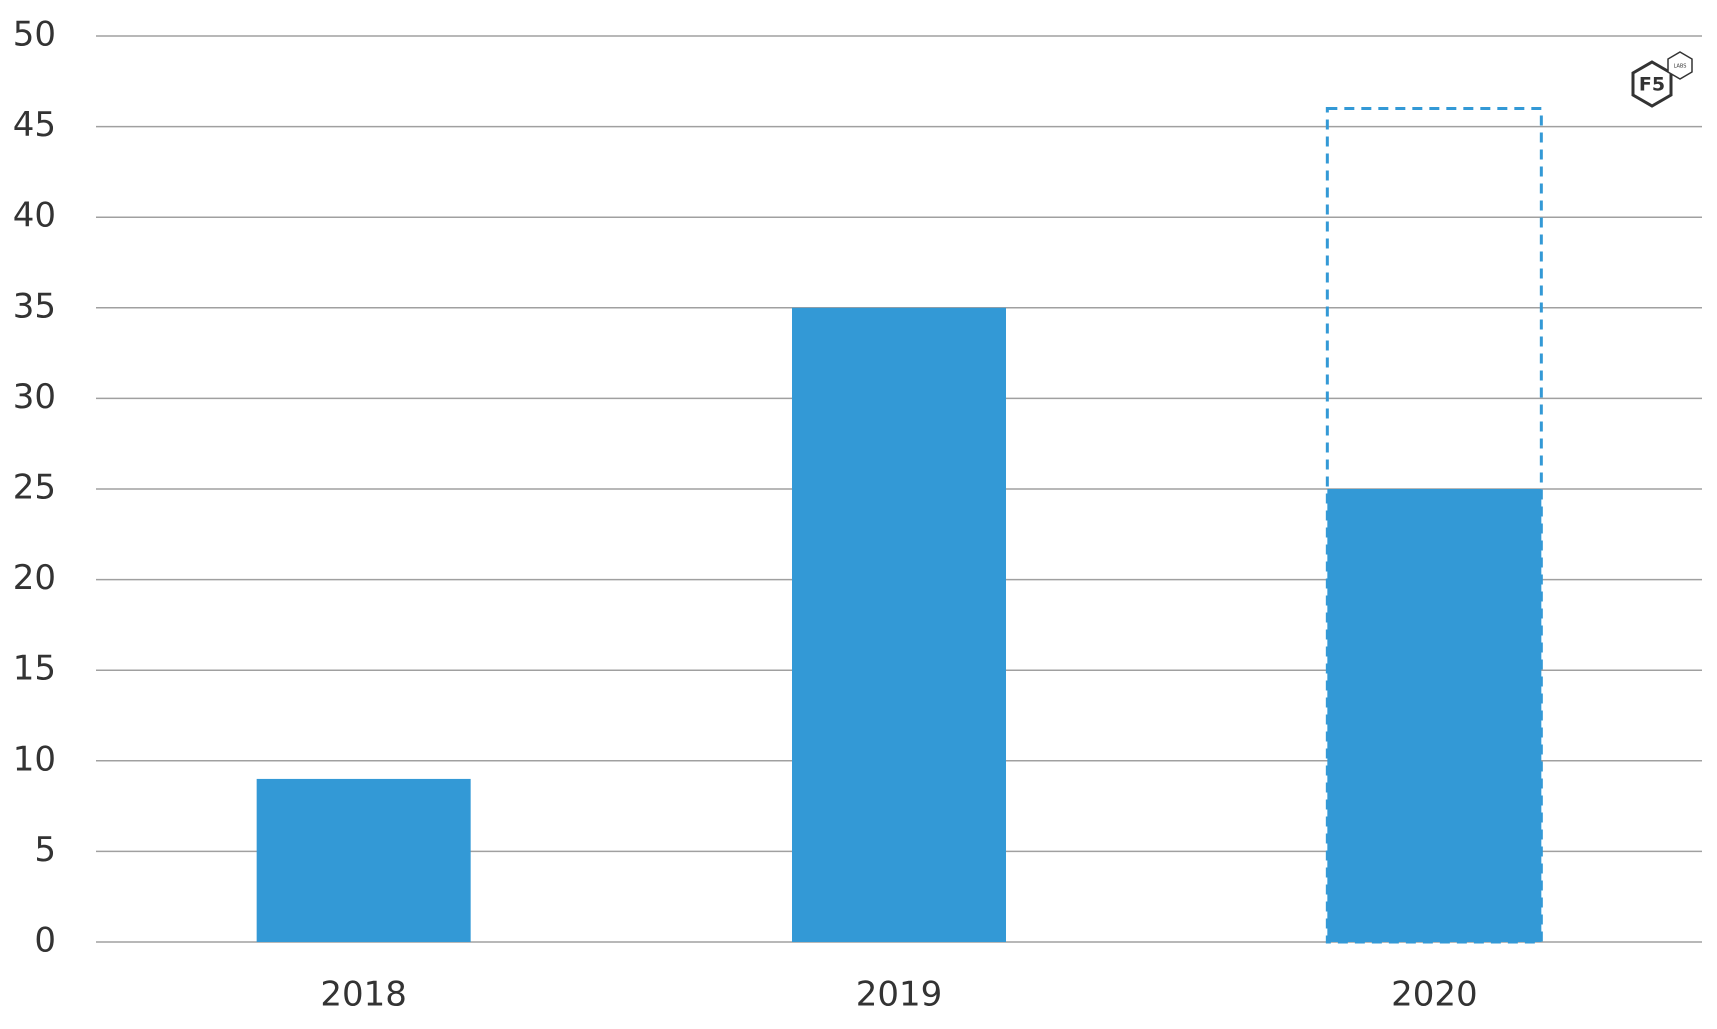  What do you see at coordinates (34, 488) in the screenshot?
I see `y-tick-label: 25` at bounding box center [34, 488].